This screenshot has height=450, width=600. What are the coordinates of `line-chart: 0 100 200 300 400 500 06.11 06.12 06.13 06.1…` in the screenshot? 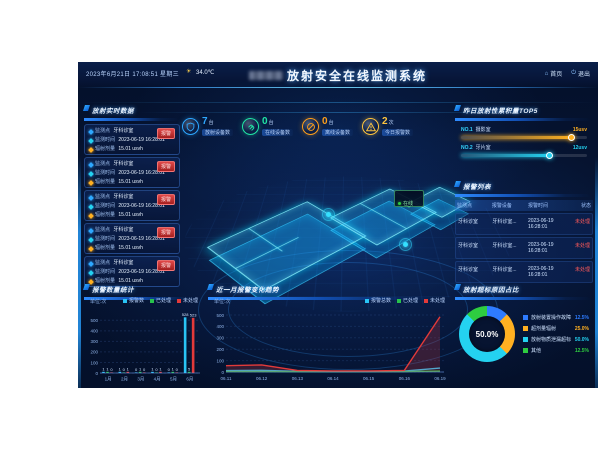 It's located at (329, 346).